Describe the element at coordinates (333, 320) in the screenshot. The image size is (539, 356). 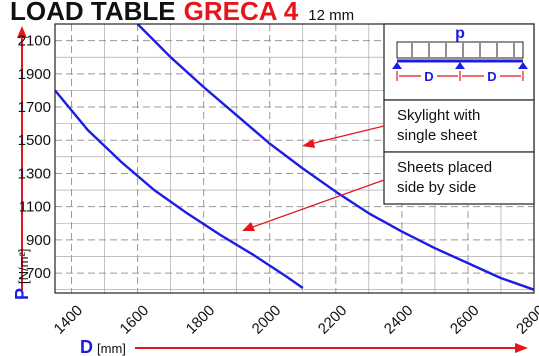
I see `x-tick-label: 2200` at that location.